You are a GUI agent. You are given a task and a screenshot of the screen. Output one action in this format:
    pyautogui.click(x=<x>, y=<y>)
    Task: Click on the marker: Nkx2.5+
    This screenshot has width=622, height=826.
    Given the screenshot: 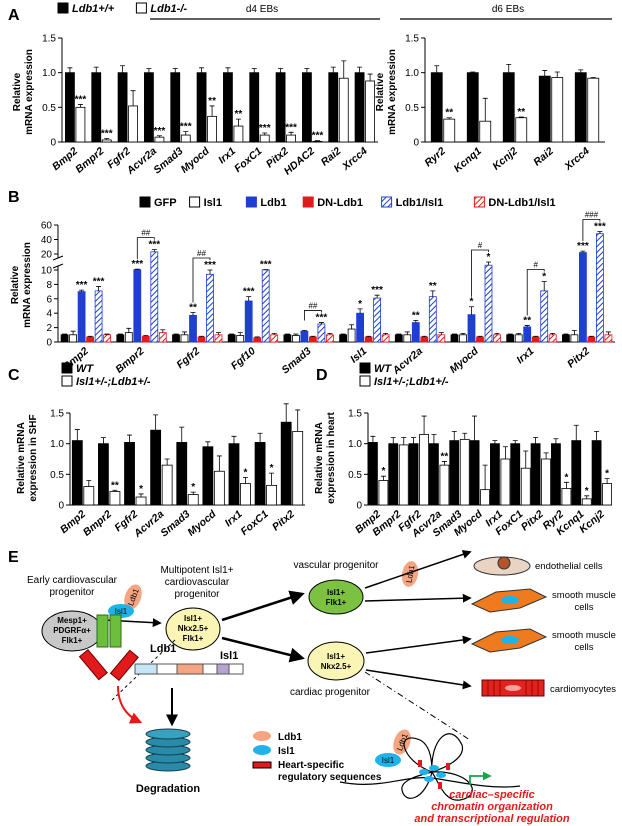 What is the action you would take?
    pyautogui.click(x=336, y=666)
    